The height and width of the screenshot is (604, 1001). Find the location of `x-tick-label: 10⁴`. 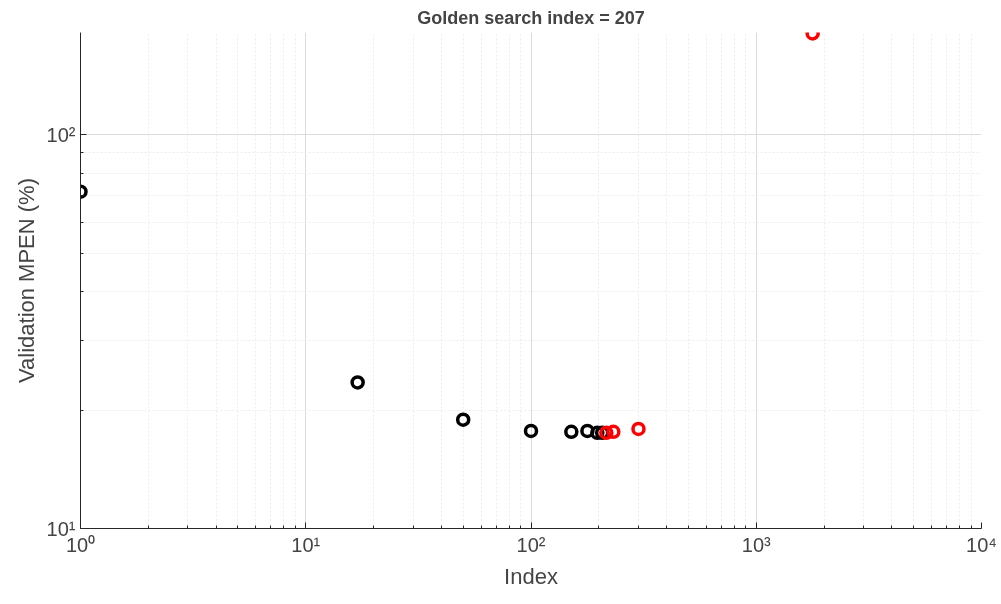

x-tick-label: 10⁴ is located at coordinates (981, 544).